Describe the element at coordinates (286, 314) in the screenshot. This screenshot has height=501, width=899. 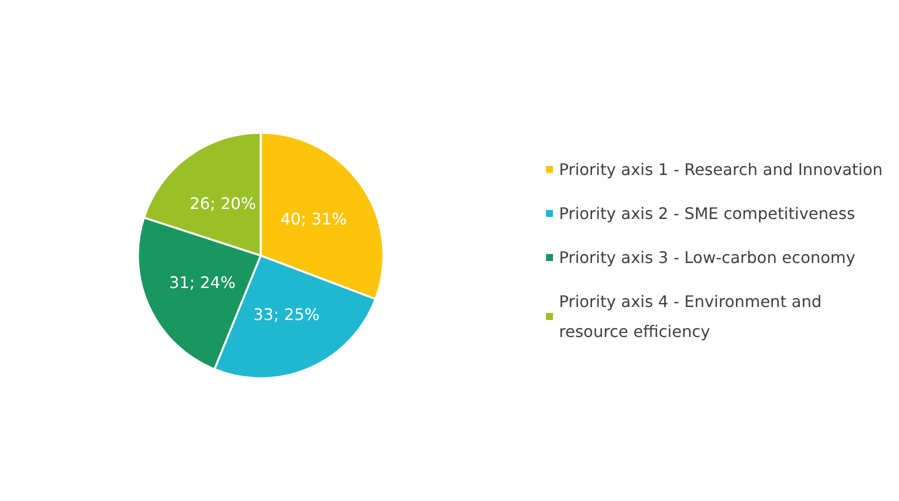
I see `data-label: 33; 25%` at that location.